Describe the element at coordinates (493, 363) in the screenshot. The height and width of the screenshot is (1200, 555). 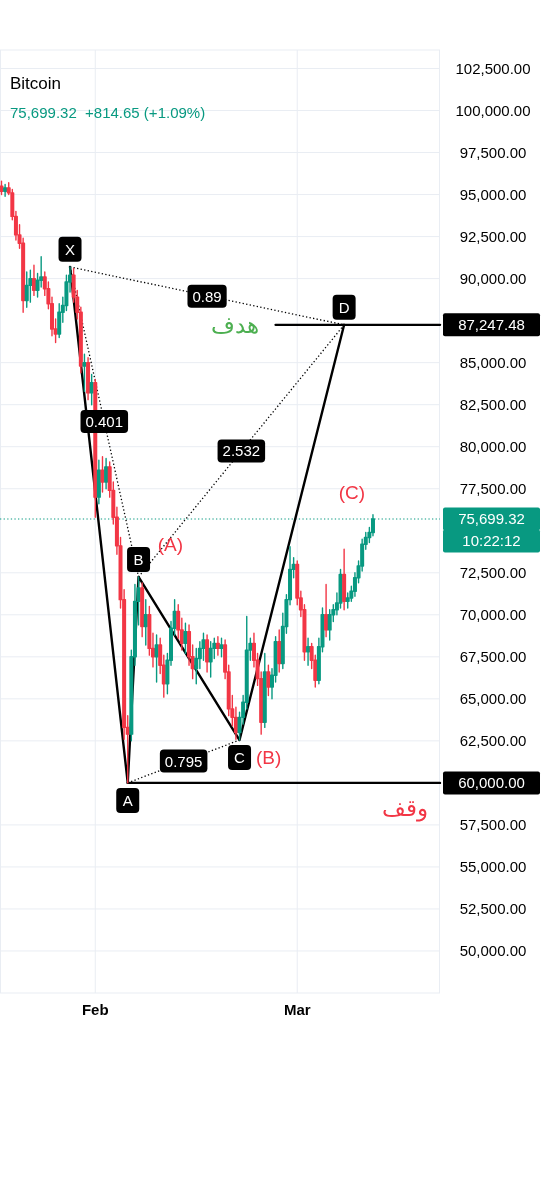
I see `y-tick-label: 85,000.00` at that location.